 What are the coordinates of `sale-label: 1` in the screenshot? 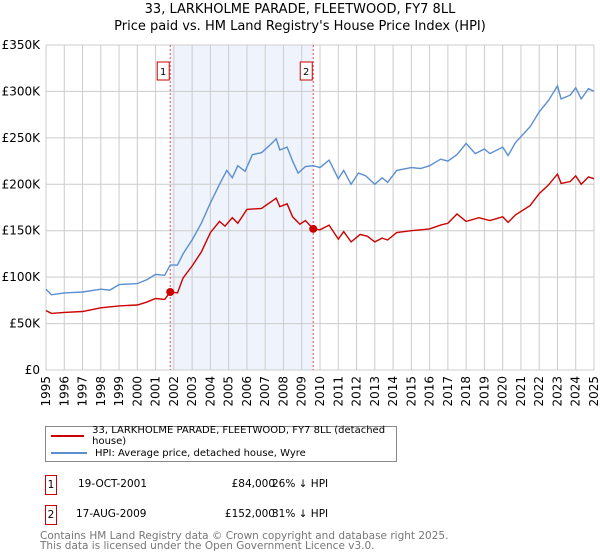 It's located at (163, 72).